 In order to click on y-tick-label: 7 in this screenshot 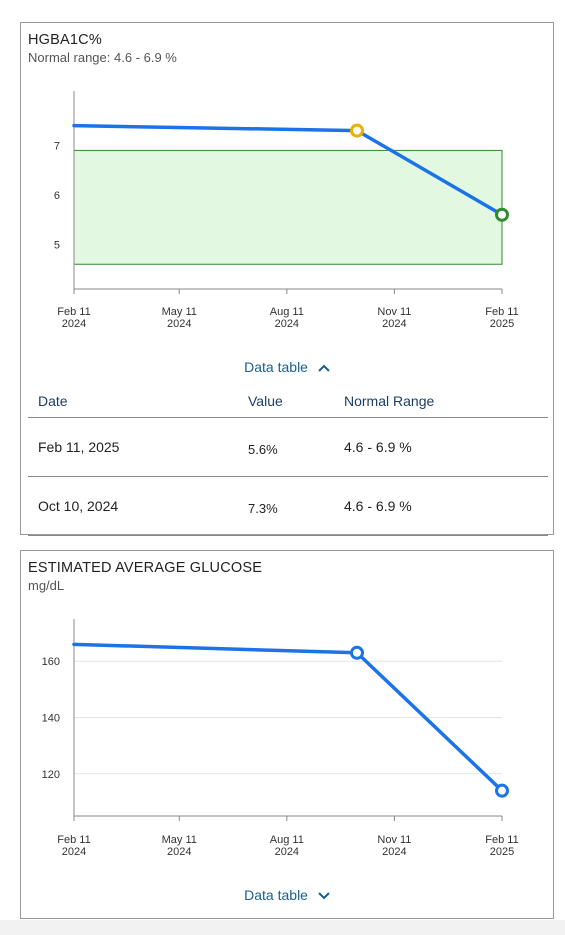, I will do `click(57, 146)`.